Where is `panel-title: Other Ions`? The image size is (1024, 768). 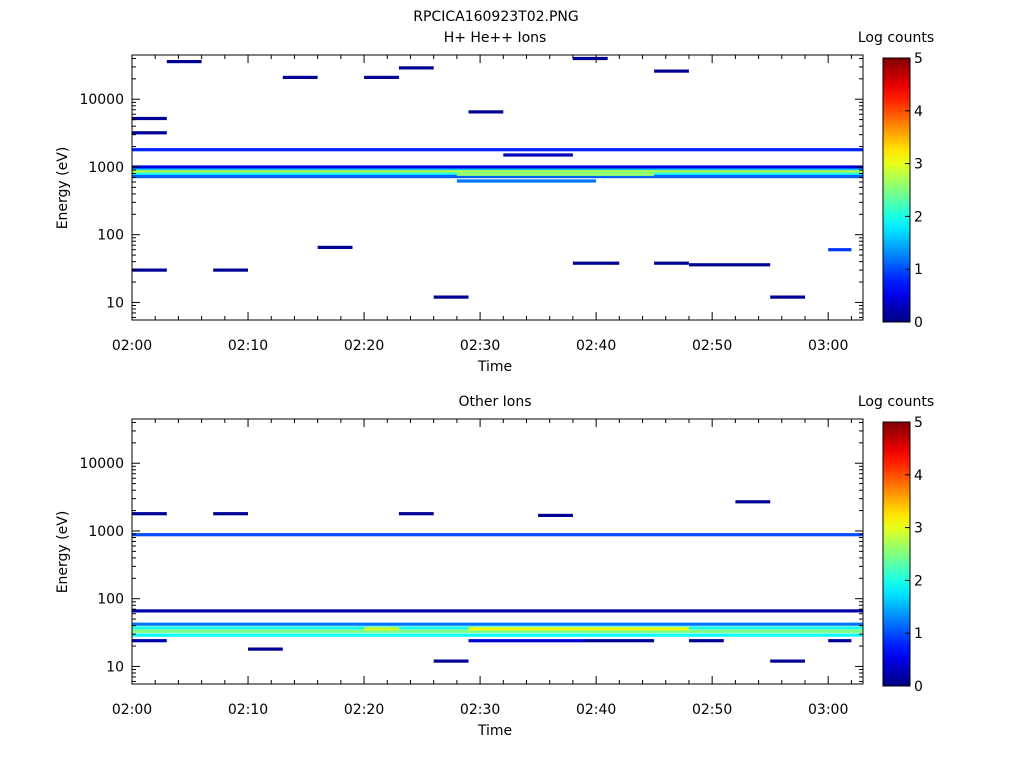 panel-title: Other Ions is located at coordinates (494, 402).